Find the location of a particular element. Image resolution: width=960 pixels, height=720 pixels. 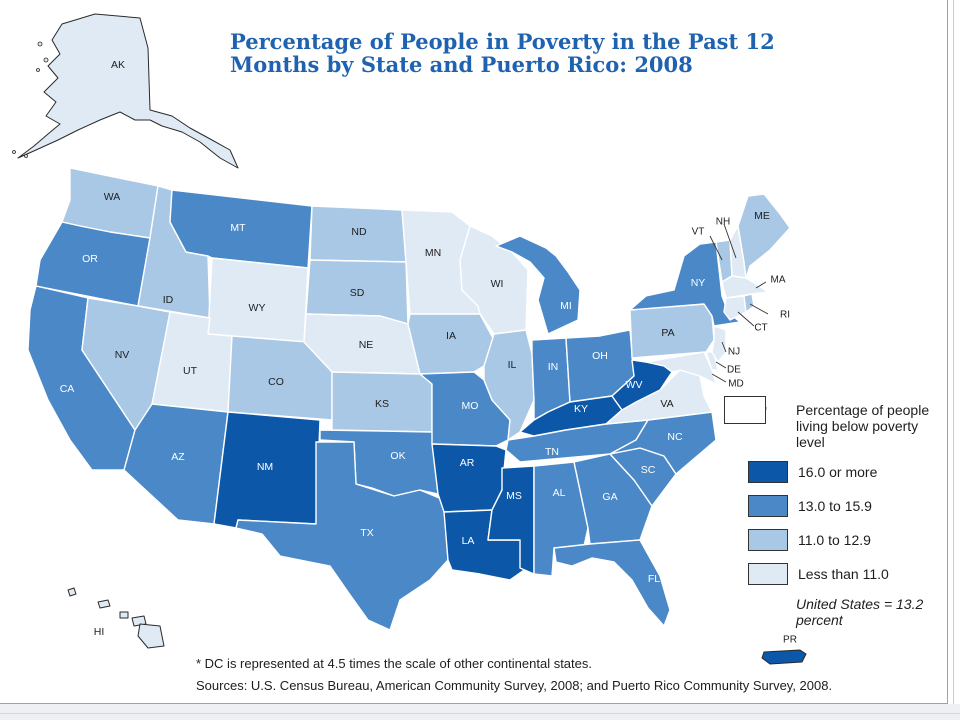

state-label-ut: UT is located at coordinates (190, 371).